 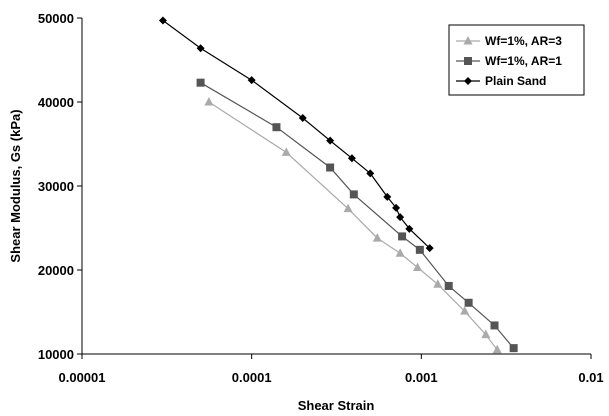 I want to click on x-axis-title: Shear Strain, so click(x=336, y=405).